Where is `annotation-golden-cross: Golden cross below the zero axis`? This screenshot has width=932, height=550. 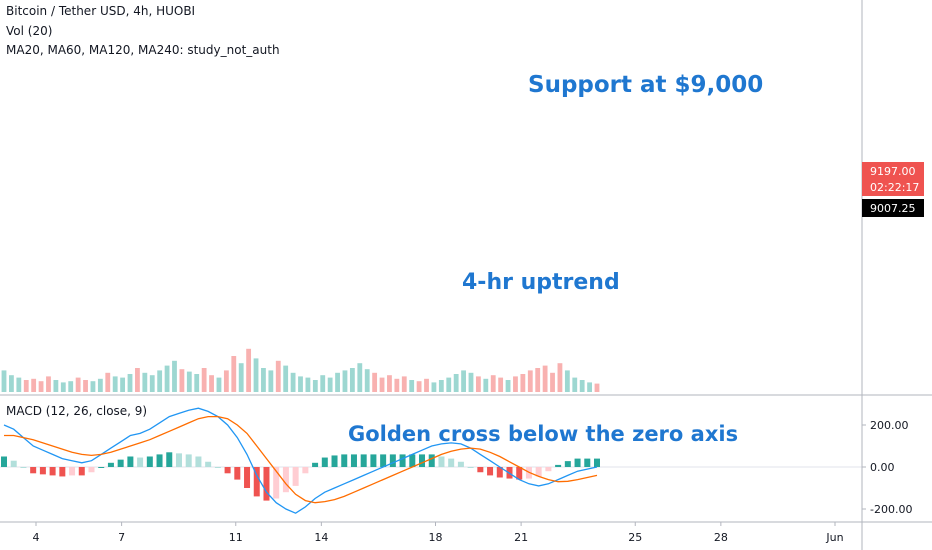
annotation-golden-cross: Golden cross below the zero axis is located at coordinates (543, 434).